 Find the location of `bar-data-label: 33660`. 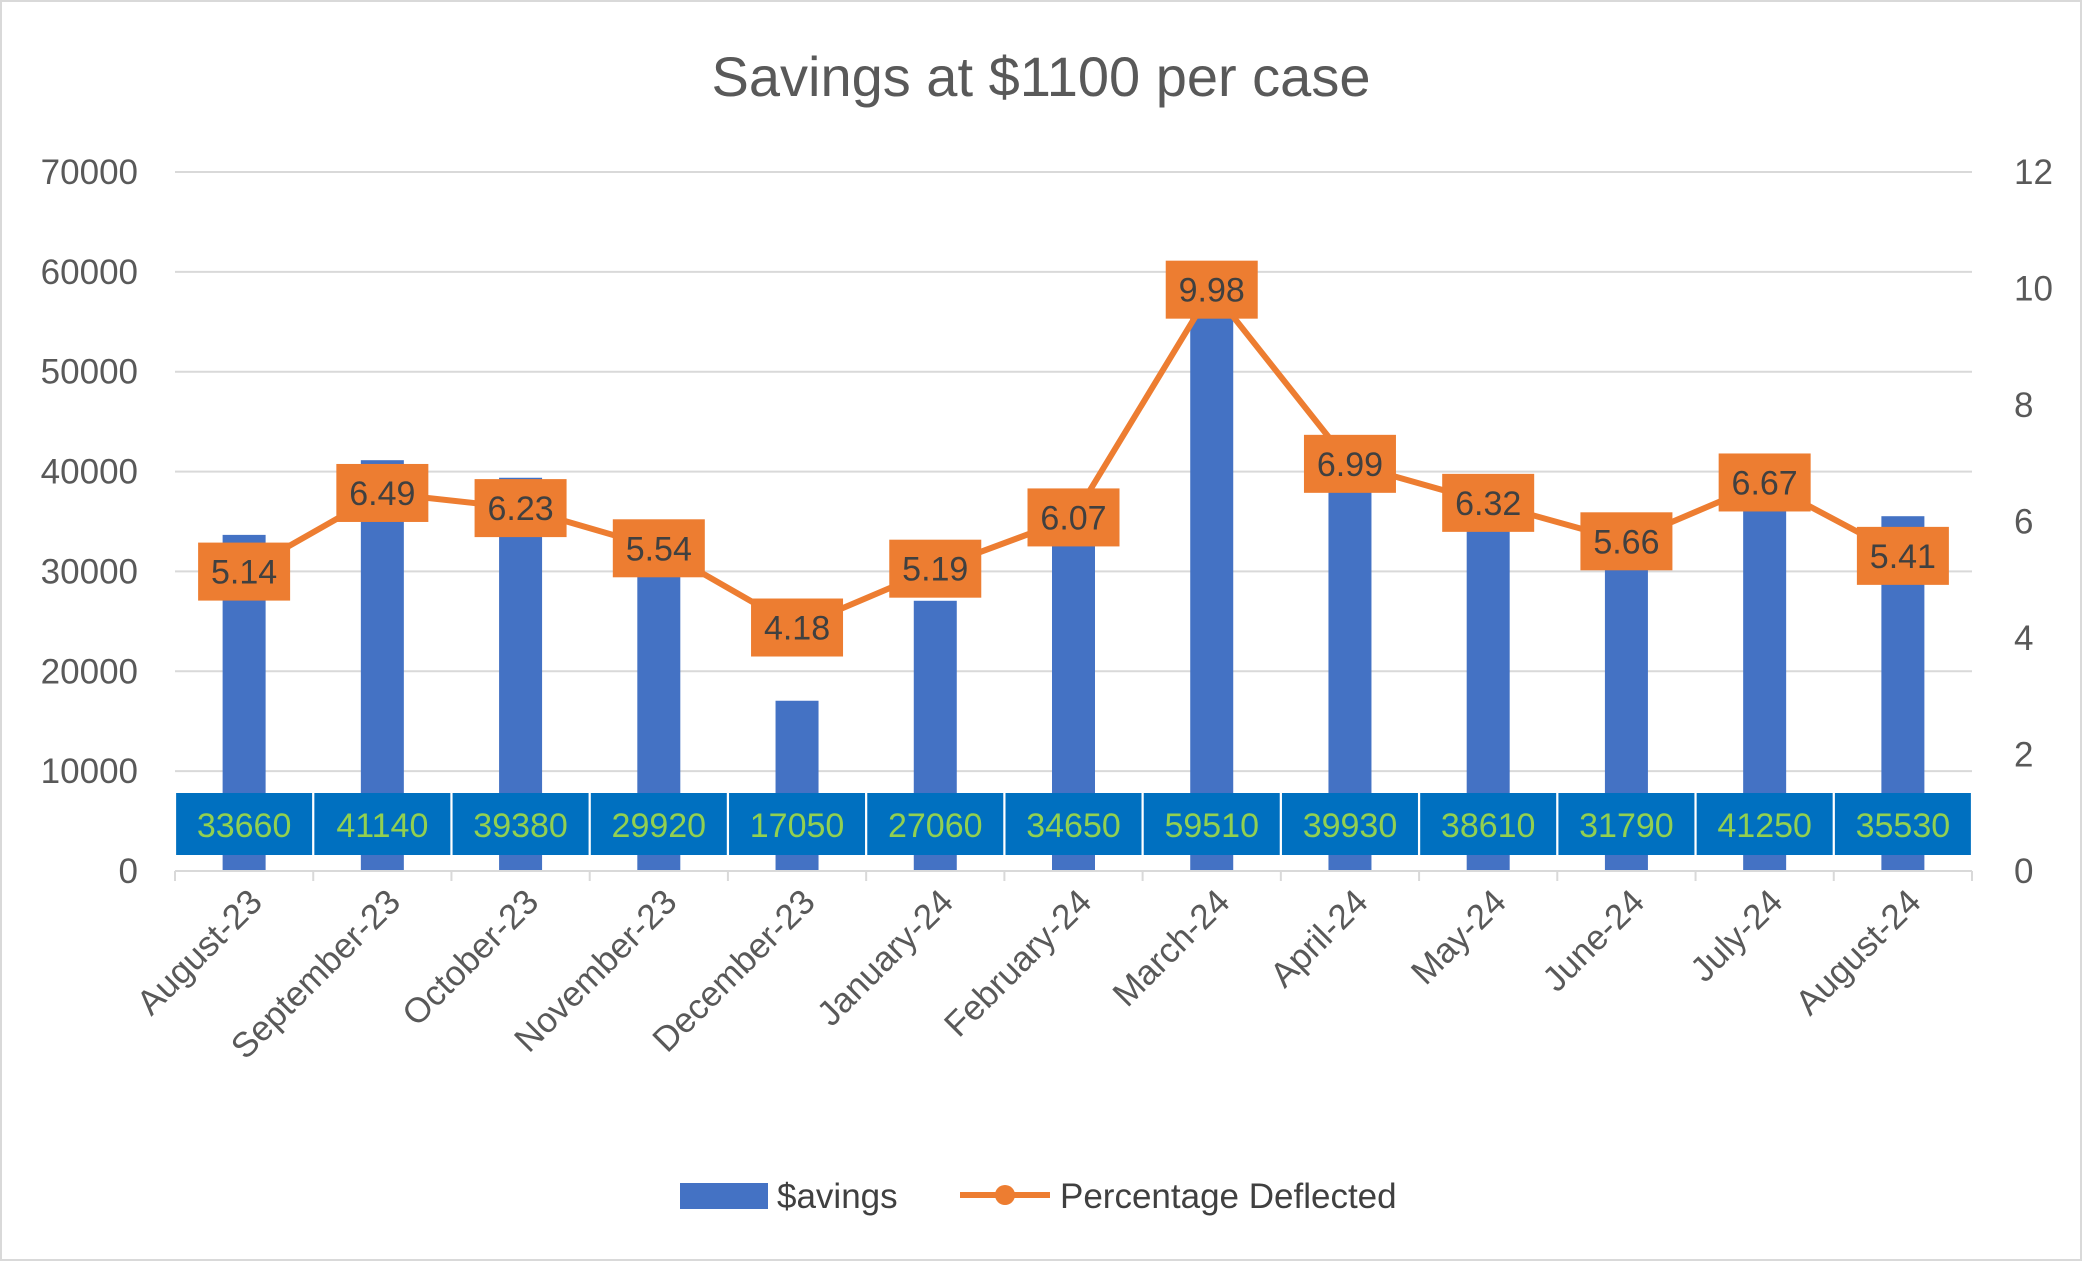

bar-data-label: 33660 is located at coordinates (244, 824).